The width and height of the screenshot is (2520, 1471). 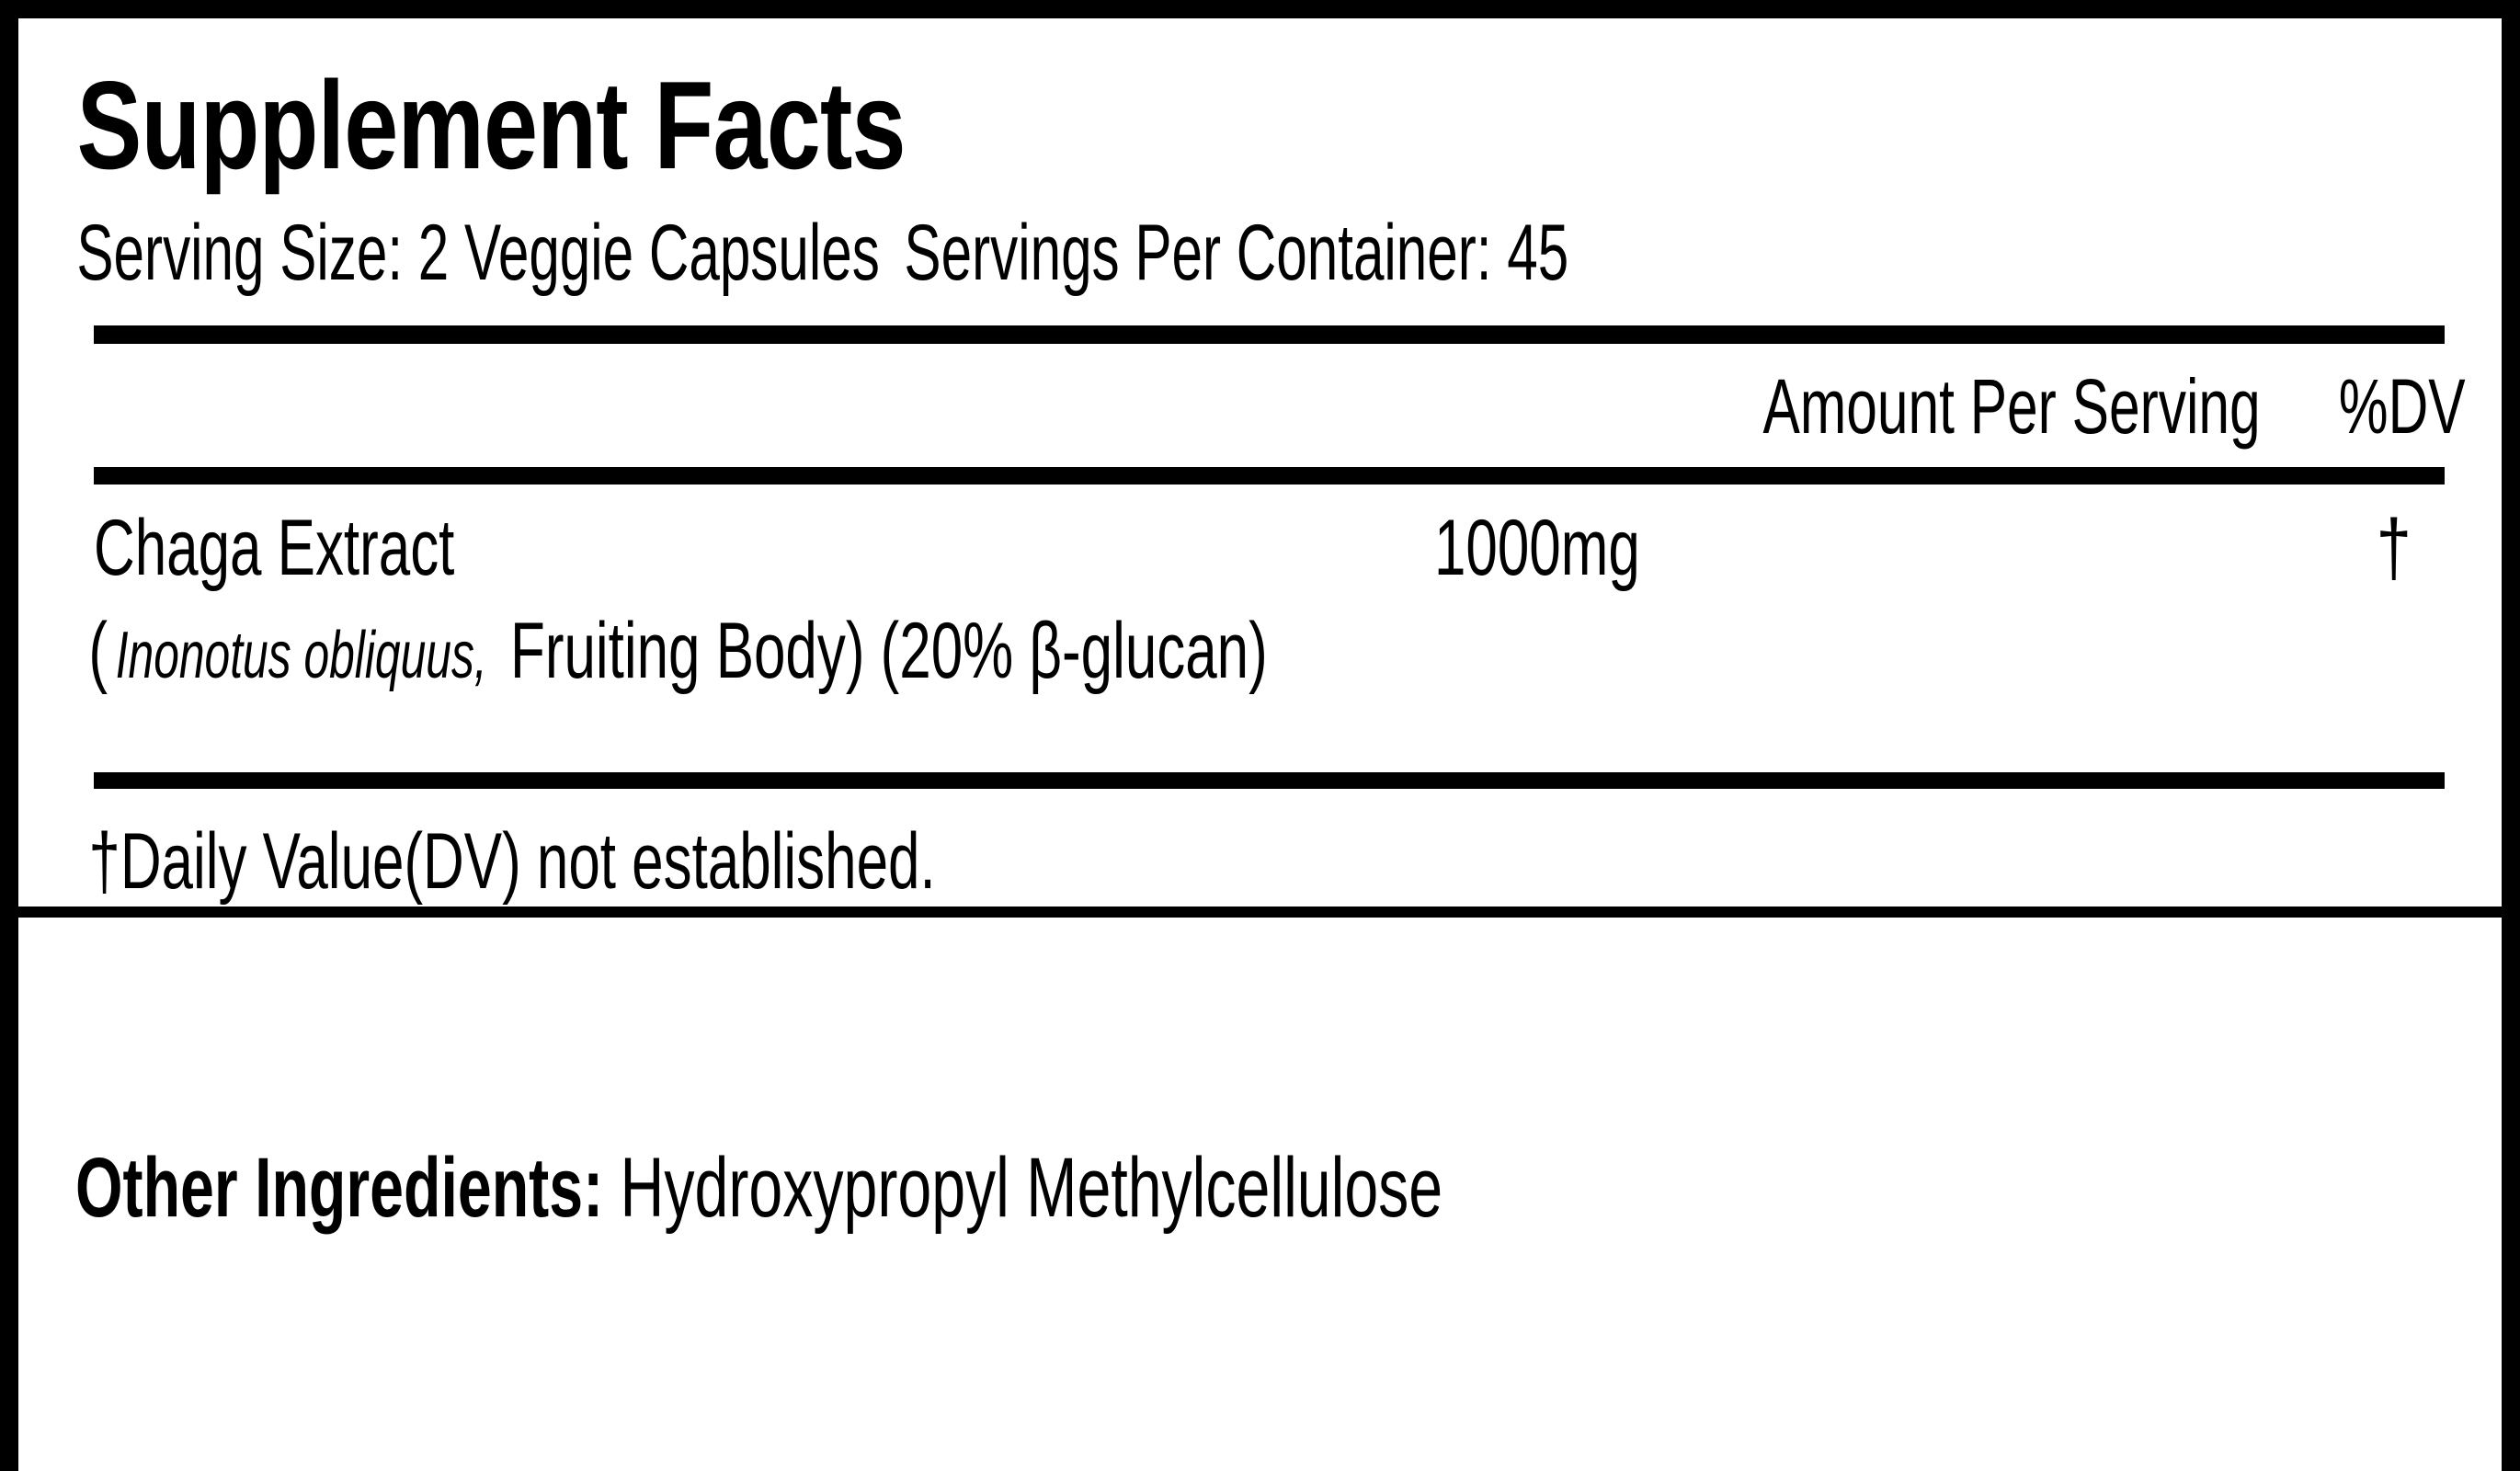 I want to click on page-title: Supplement Facts, so click(x=491, y=125).